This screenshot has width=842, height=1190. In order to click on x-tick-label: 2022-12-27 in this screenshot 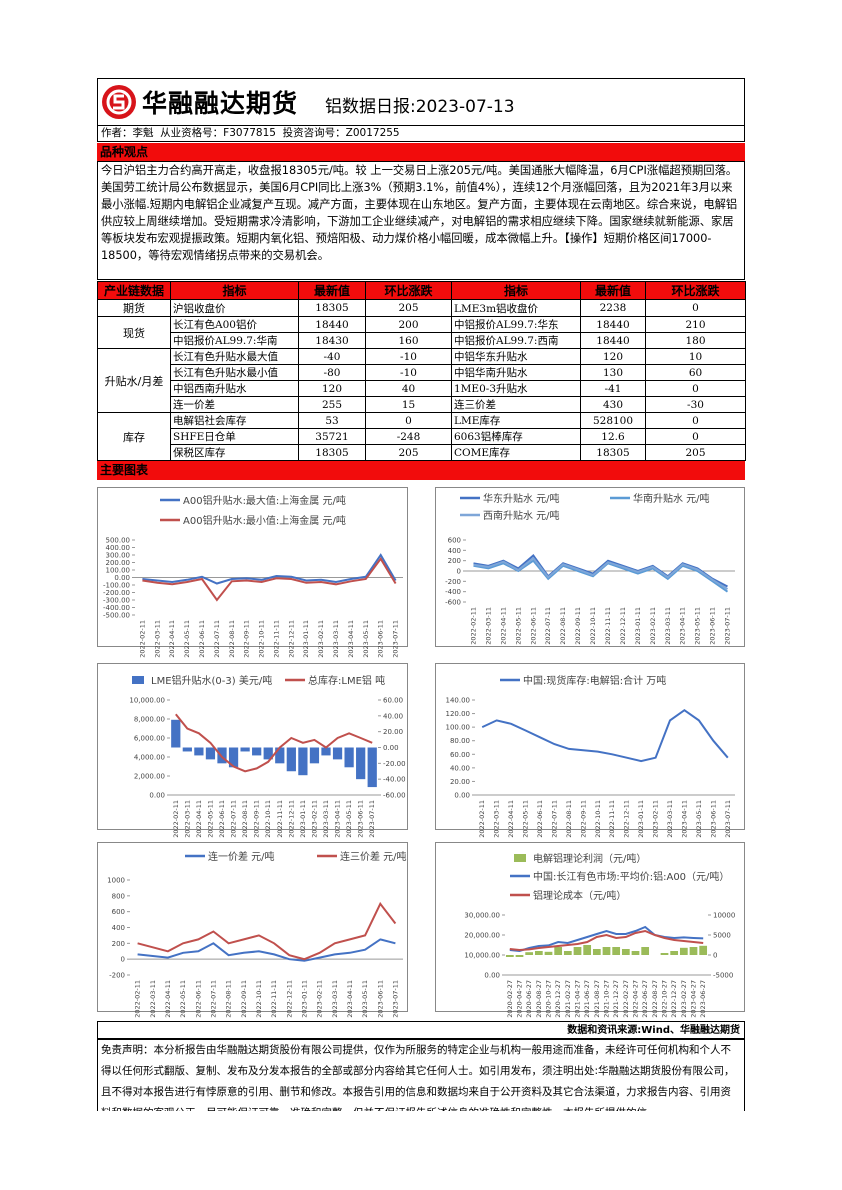, I will do `click(674, 999)`.